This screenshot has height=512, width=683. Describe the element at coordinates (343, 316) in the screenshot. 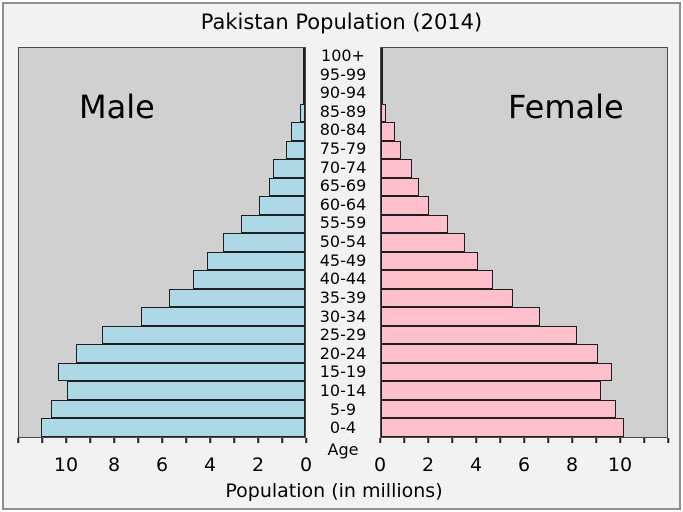

I see `age-group-label: 30-34` at that location.